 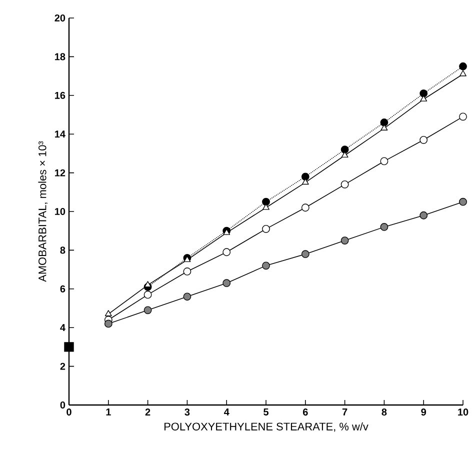 I want to click on y-tick-label: 8, so click(x=63, y=250).